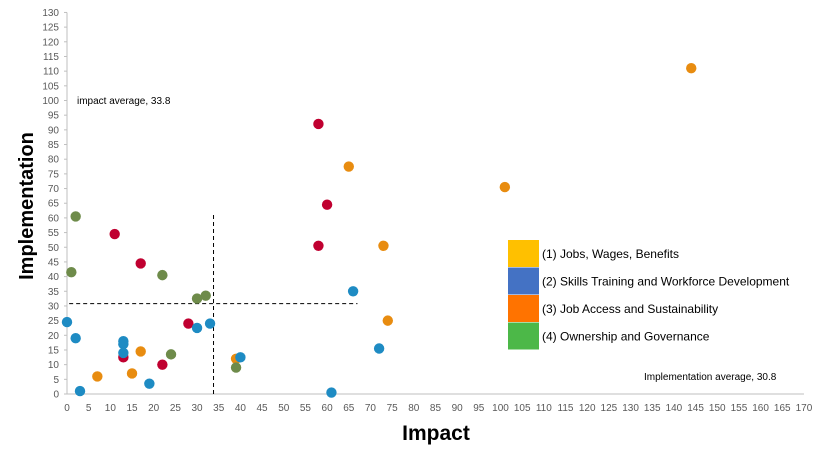  What do you see at coordinates (54, 321) in the screenshot?
I see `y-tick-label: 25` at bounding box center [54, 321].